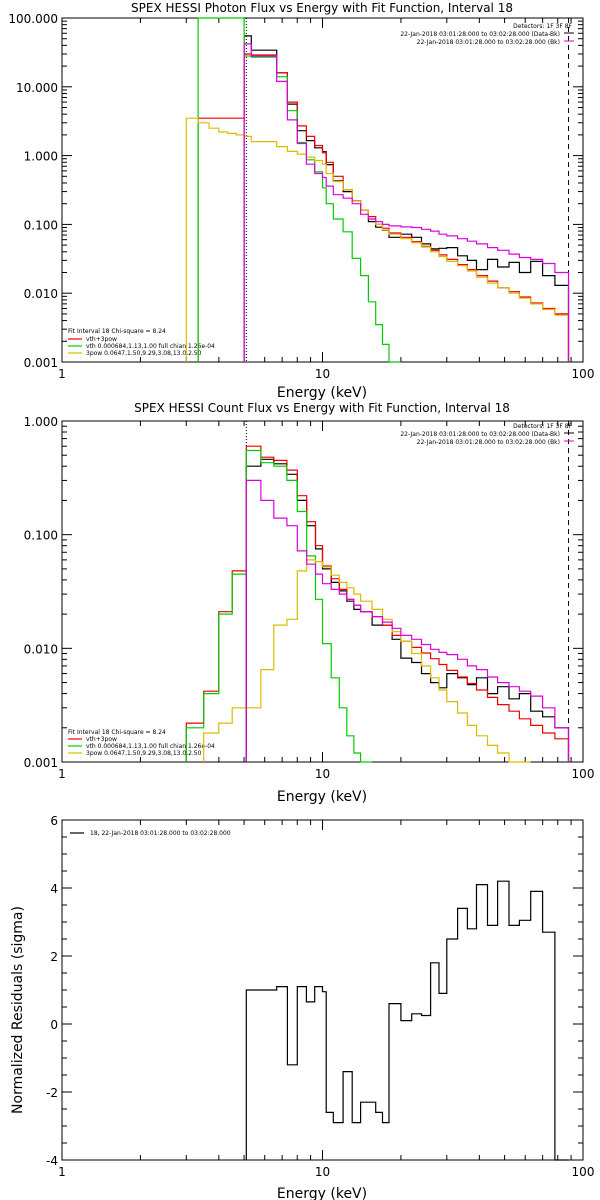  What do you see at coordinates (54, 1025) in the screenshot?
I see `y-tick-label: 0` at bounding box center [54, 1025].